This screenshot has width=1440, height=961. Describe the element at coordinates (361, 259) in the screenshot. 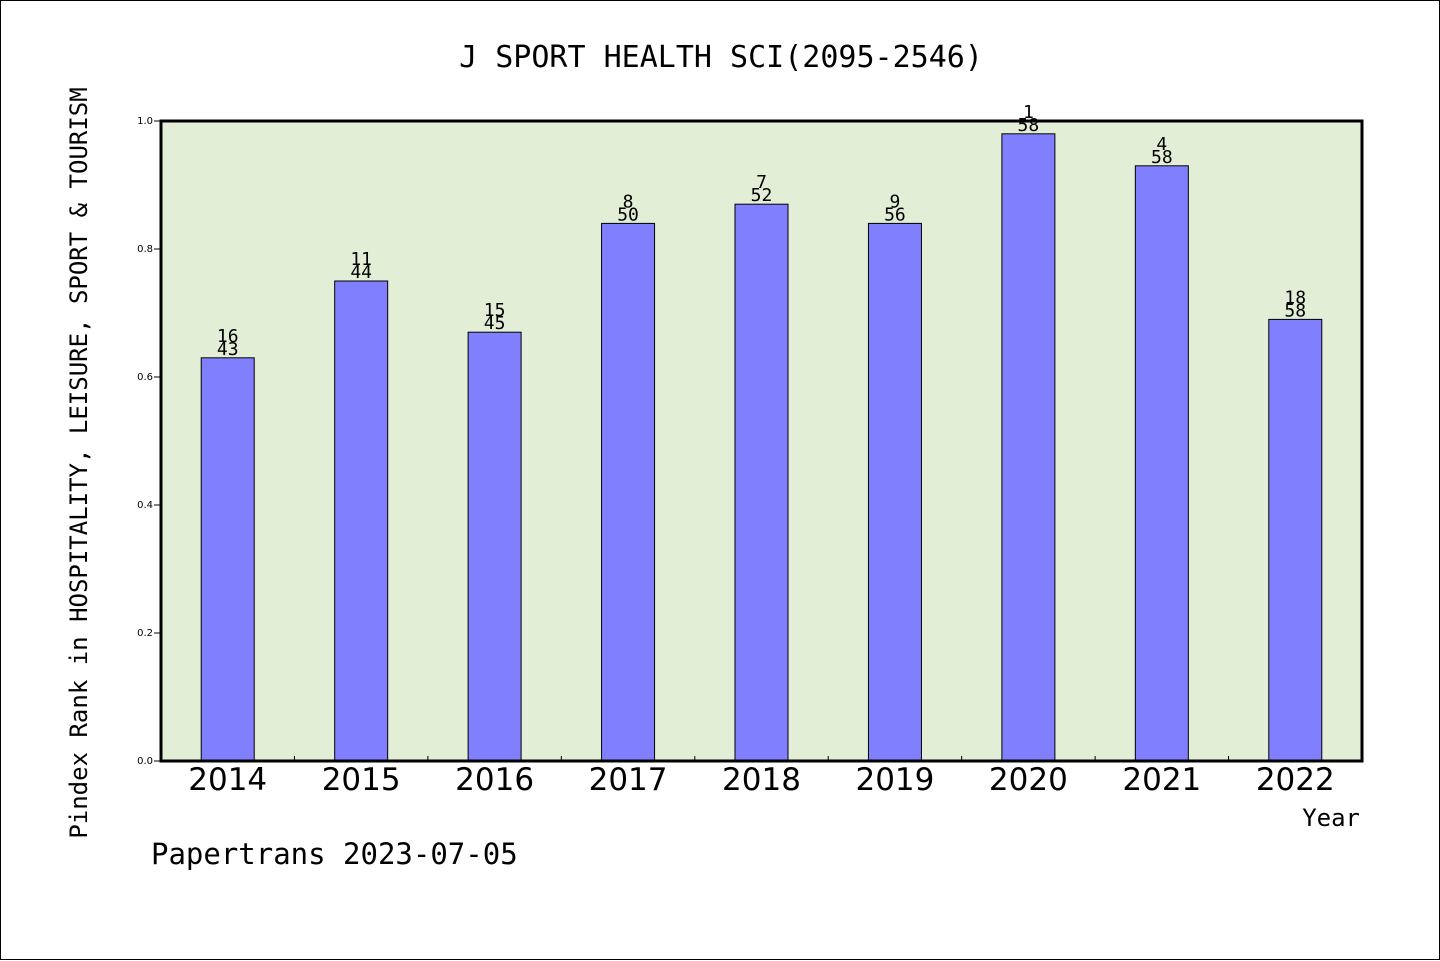

I see `bar-label-top-2015: 11` at that location.